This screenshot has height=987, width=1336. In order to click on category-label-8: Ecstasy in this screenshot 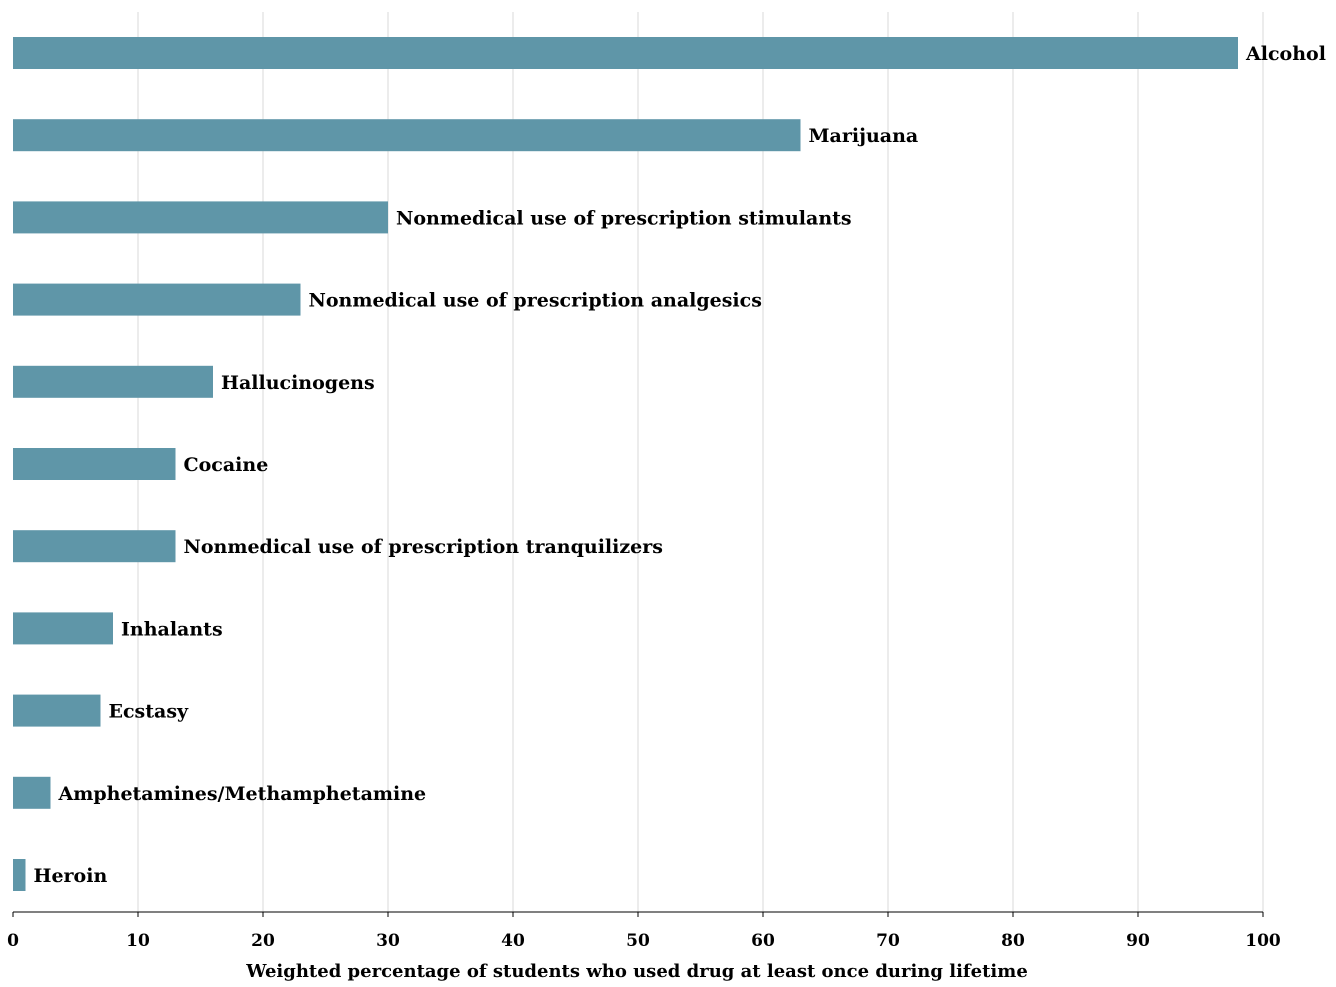, I will do `click(149, 712)`.